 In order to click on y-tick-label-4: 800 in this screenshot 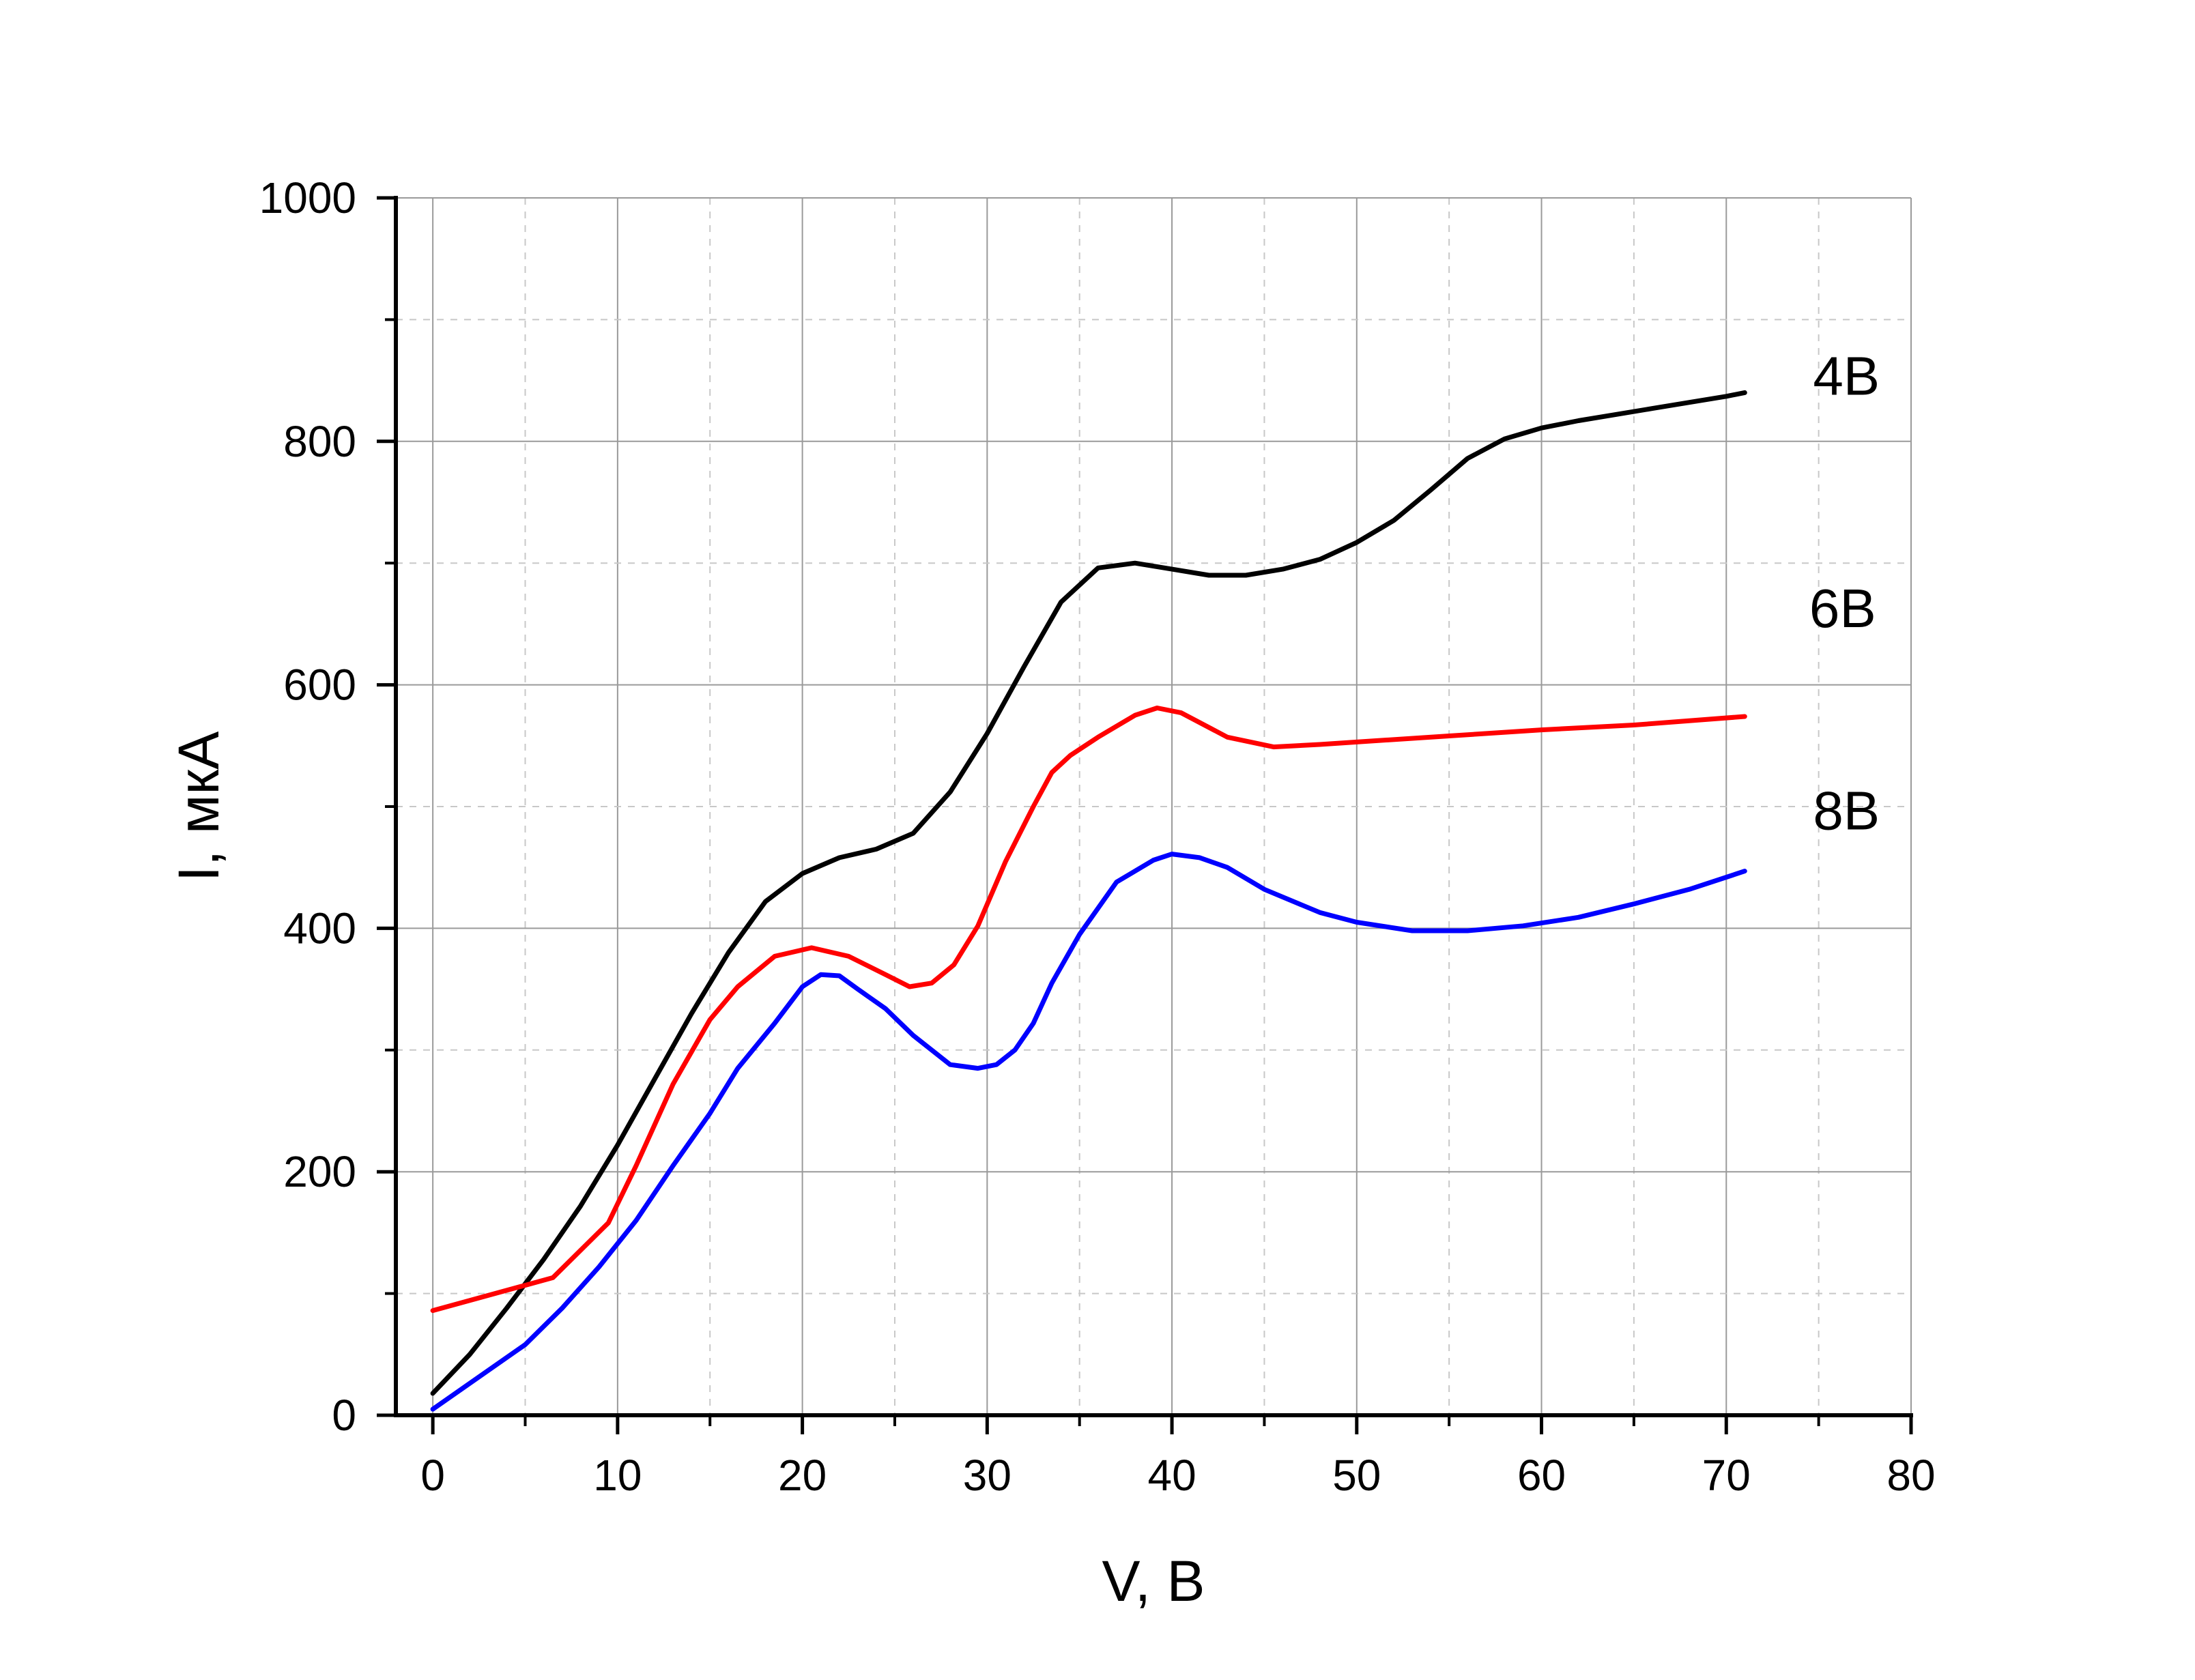, I will do `click(319, 442)`.